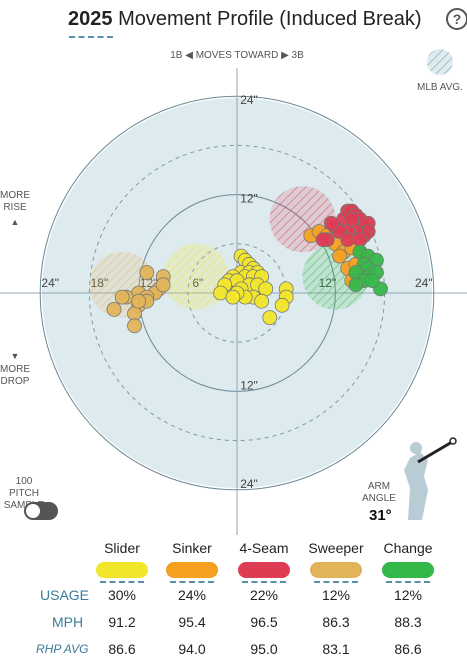  I want to click on stat-usage: 24%, so click(192, 595).